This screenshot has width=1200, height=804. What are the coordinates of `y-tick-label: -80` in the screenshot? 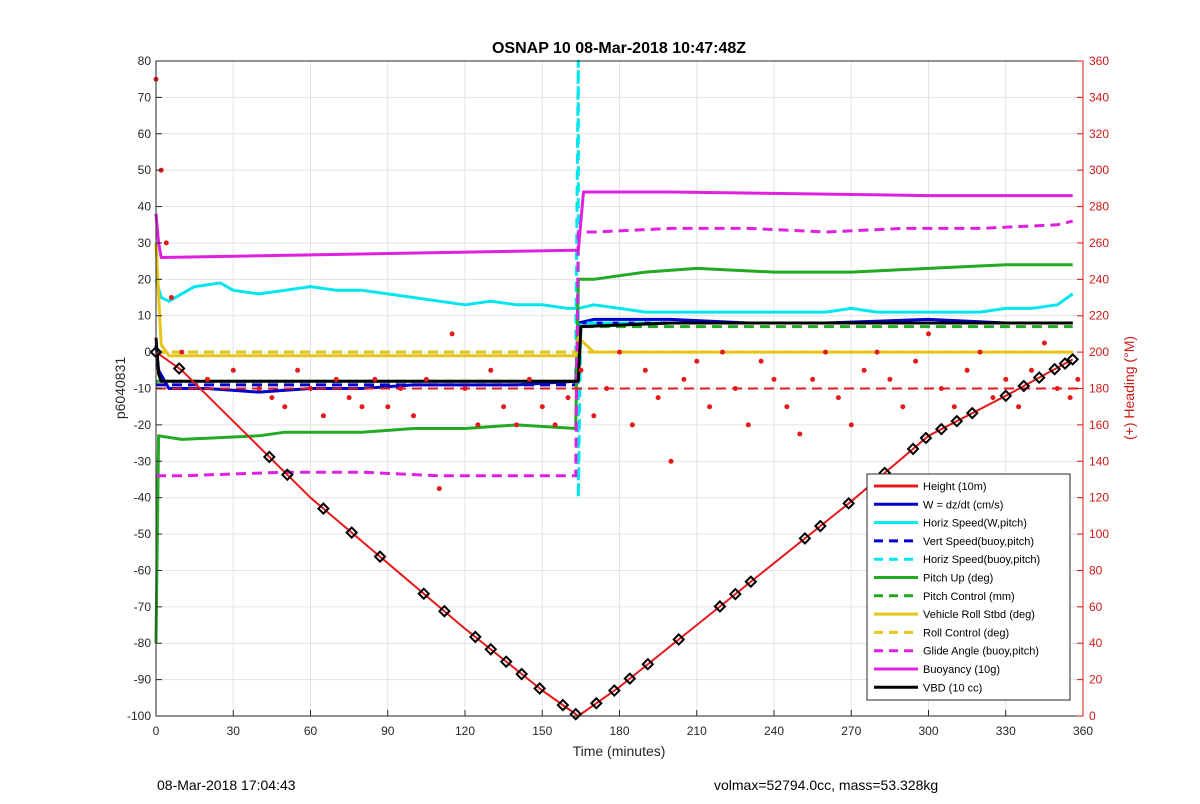 It's located at (143, 643).